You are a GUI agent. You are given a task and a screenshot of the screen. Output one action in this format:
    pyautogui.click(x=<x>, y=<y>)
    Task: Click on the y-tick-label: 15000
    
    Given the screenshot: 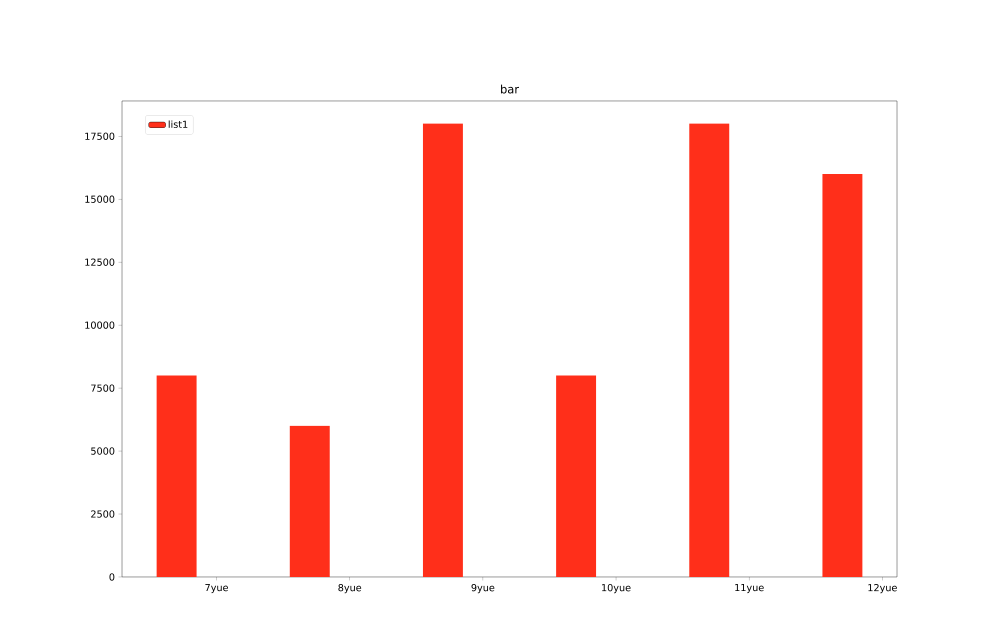 What is the action you would take?
    pyautogui.click(x=99, y=199)
    